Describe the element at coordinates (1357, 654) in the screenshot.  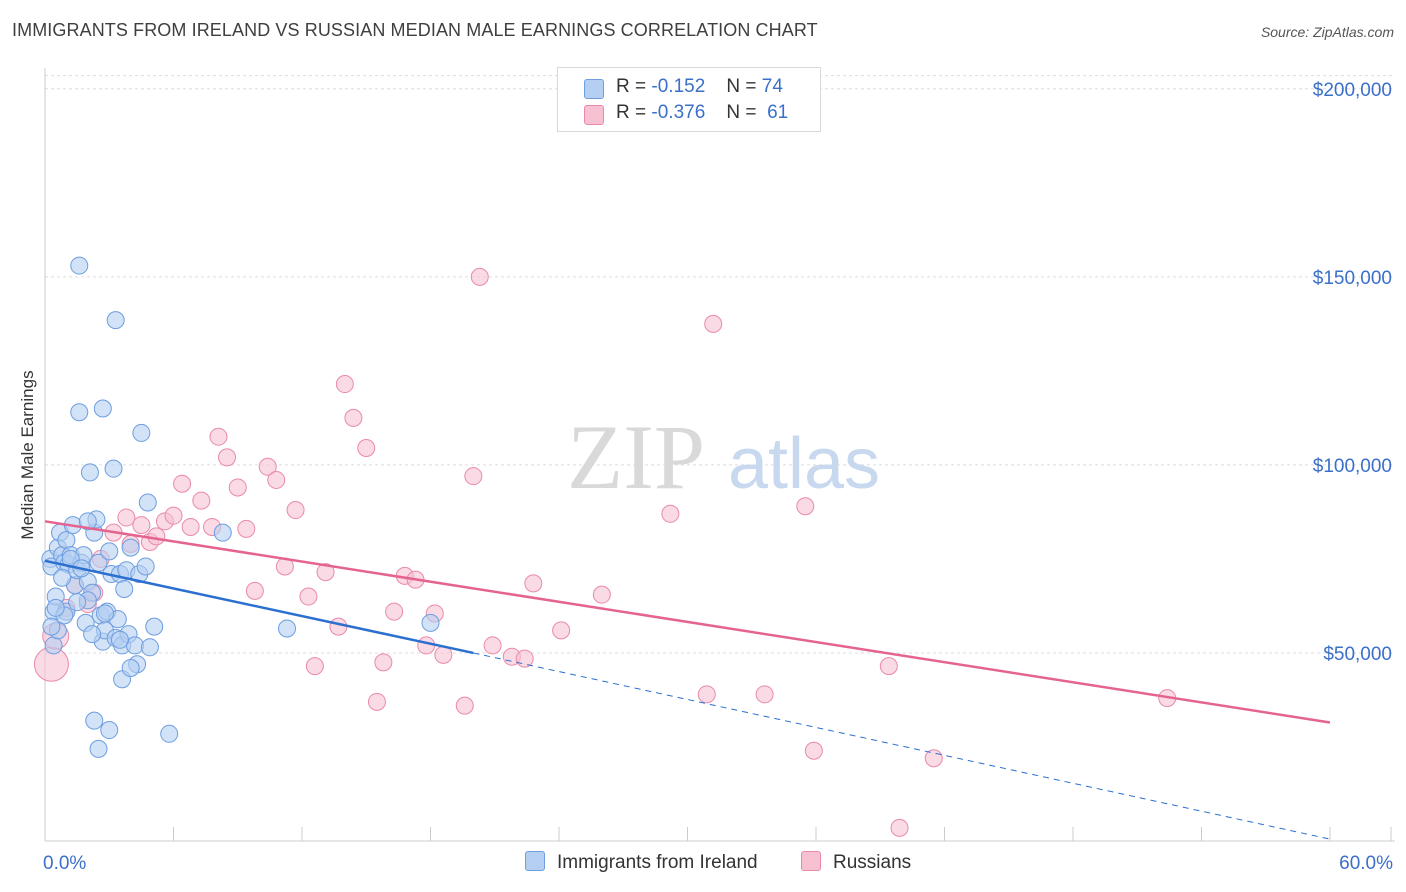
I see `y-tick-label: $50,000` at that location.